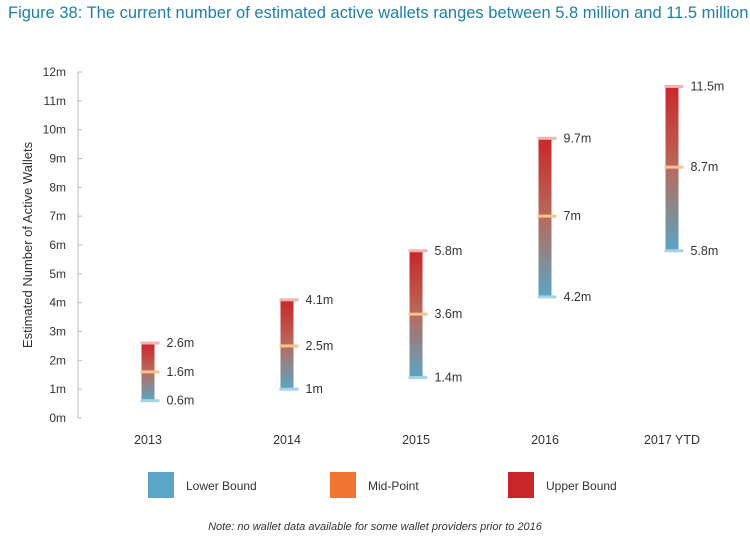 Image resolution: width=750 pixels, height=544 pixels. What do you see at coordinates (578, 297) in the screenshot?
I see `lower-value-label: 4.2m` at bounding box center [578, 297].